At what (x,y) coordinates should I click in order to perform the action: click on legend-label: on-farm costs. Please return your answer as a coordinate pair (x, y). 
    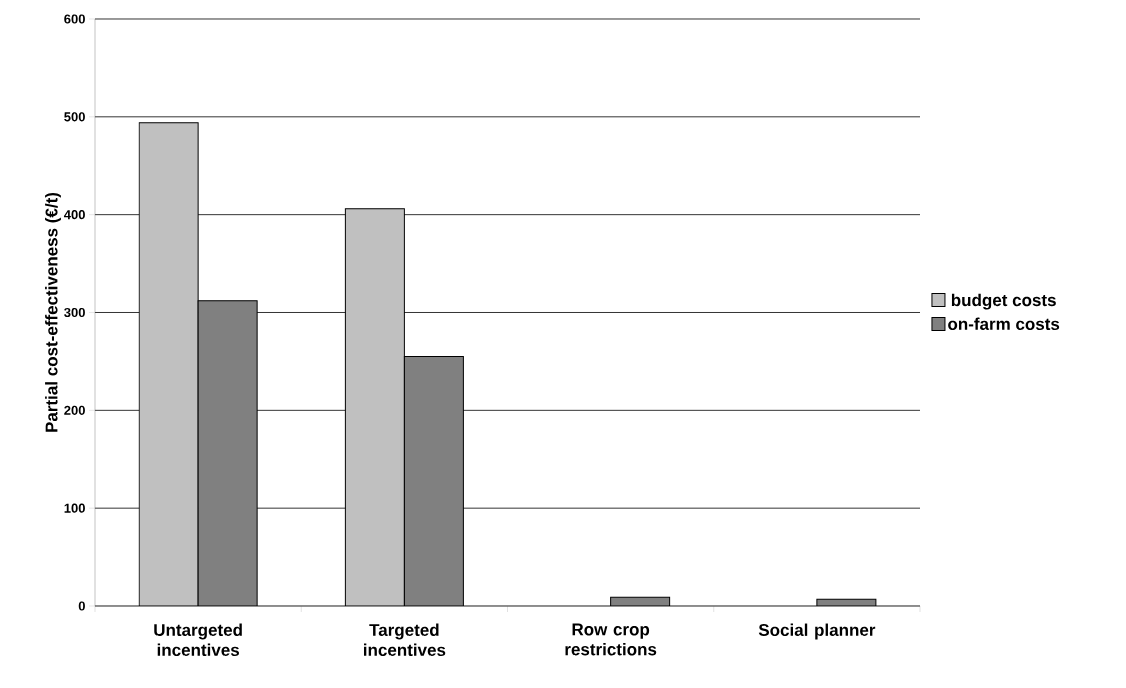
    Looking at the image, I should click on (1004, 323).